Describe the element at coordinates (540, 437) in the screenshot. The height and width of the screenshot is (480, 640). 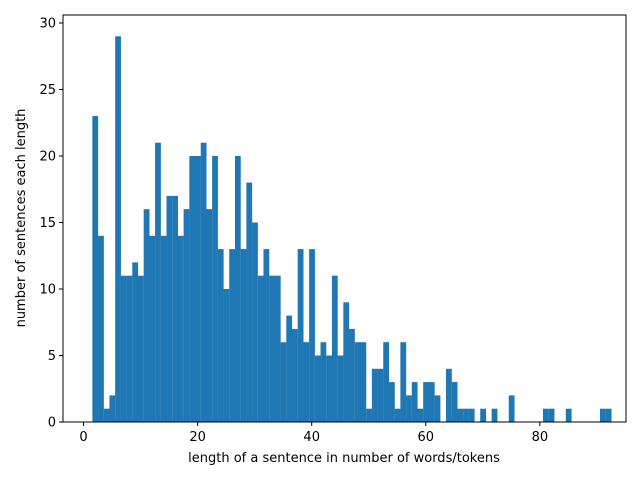
I see `x-tick-label: 80` at that location.